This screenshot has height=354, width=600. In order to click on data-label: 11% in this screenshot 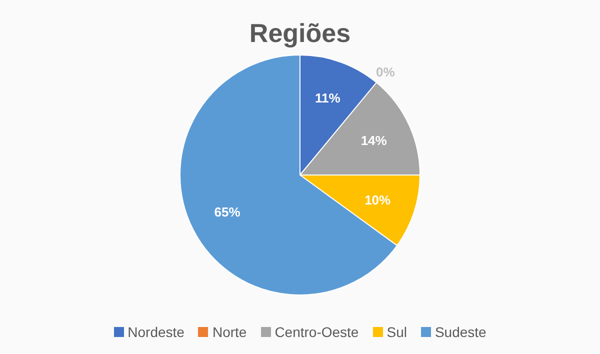, I will do `click(327, 98)`.